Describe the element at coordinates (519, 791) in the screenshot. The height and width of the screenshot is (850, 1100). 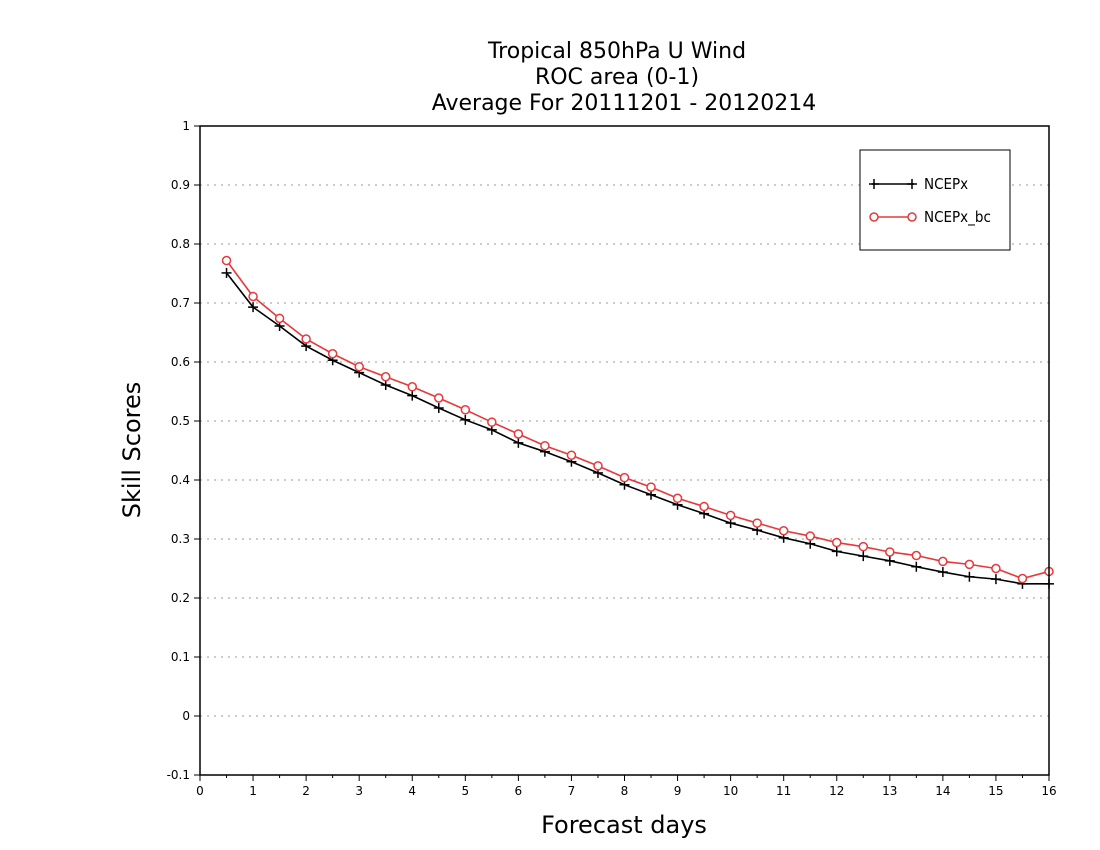
I see `x-tick-label: 6` at that location.